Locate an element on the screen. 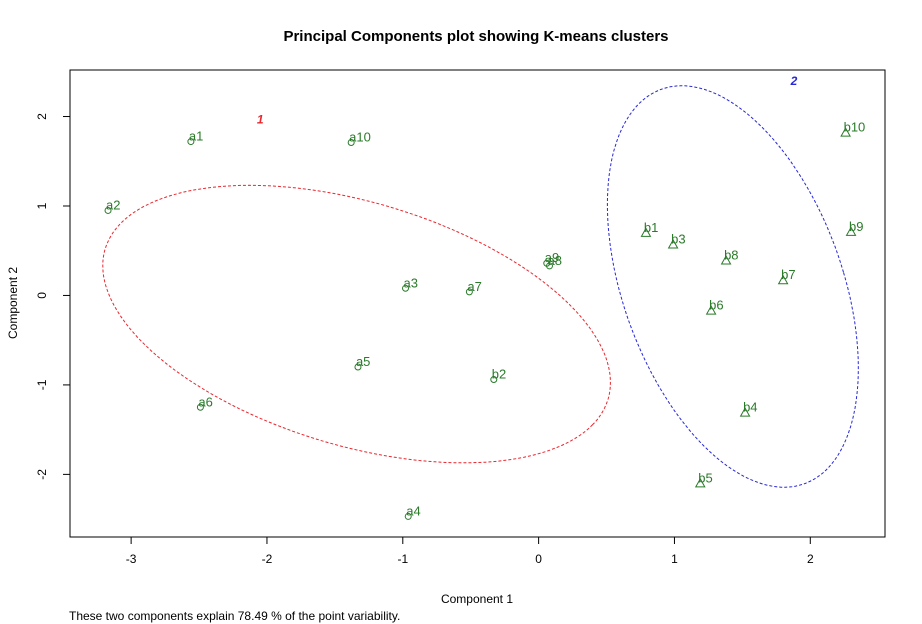 The width and height of the screenshot is (922, 624). point-label: a1 is located at coordinates (196, 136).